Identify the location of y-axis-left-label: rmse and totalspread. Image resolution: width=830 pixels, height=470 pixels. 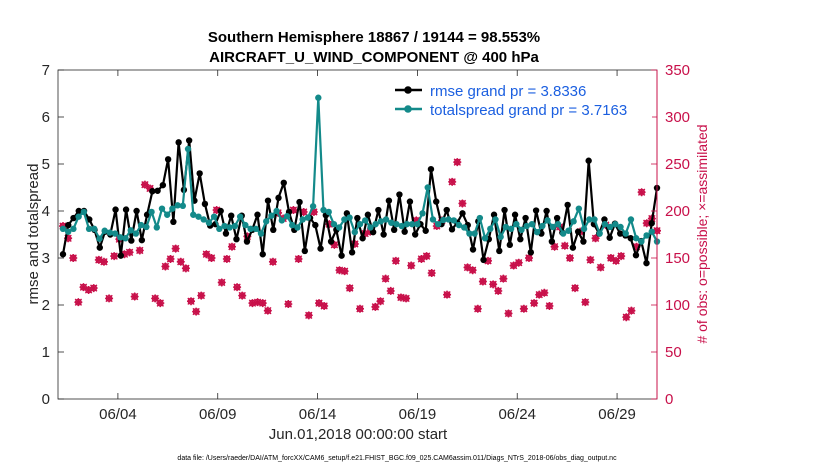
(33, 234).